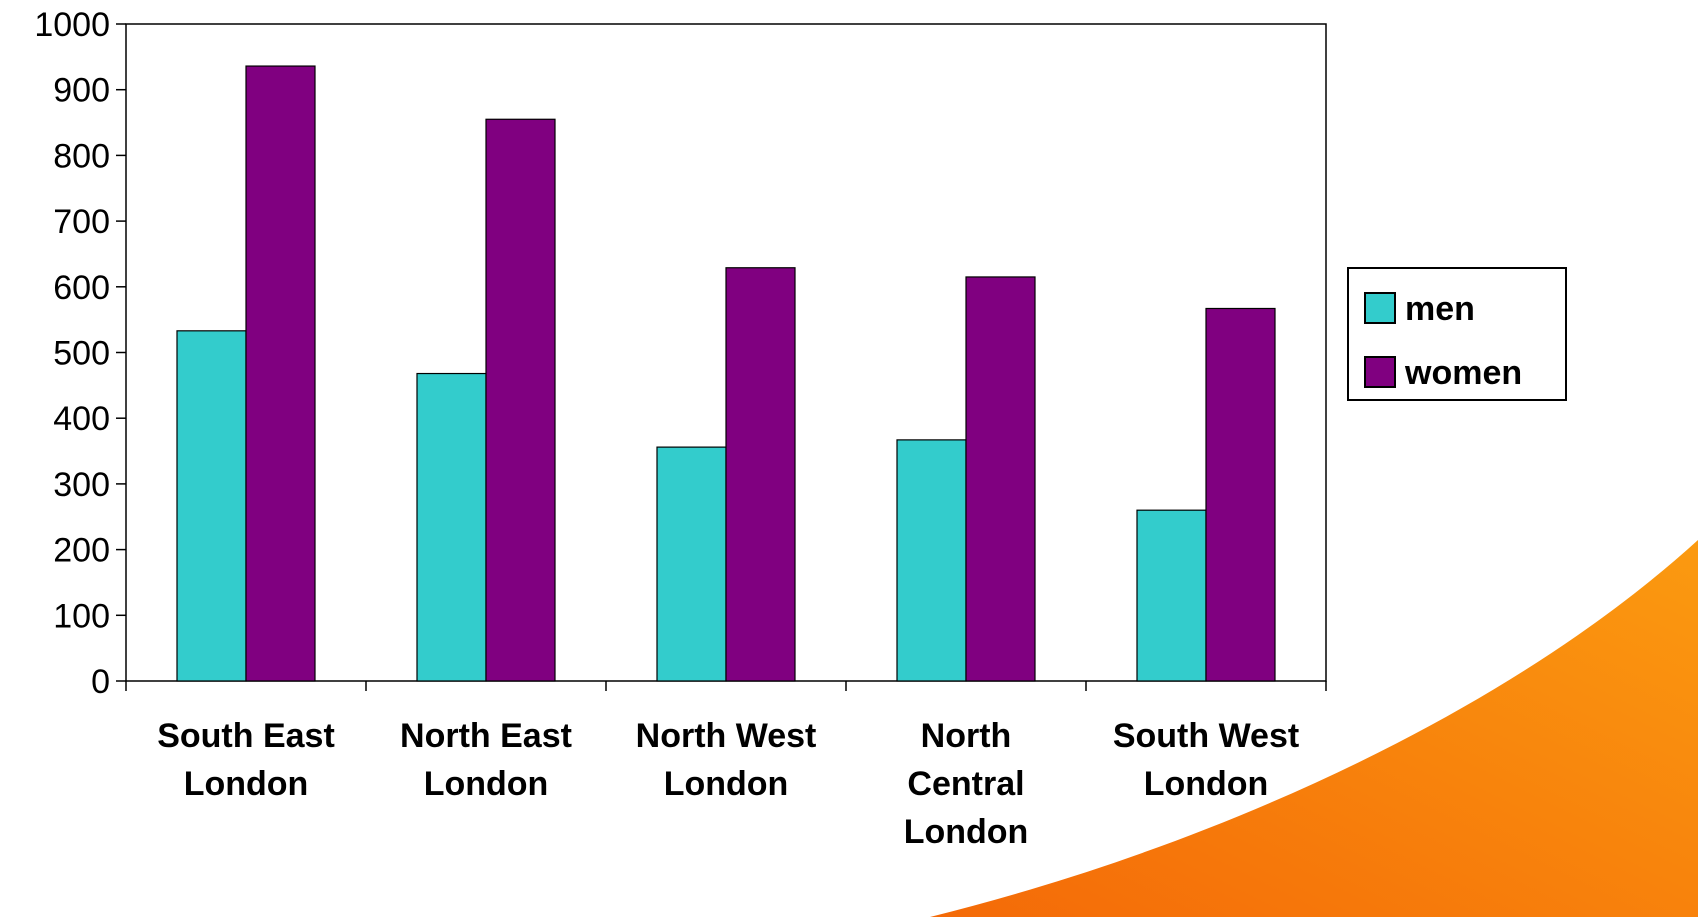 The width and height of the screenshot is (1698, 922). I want to click on y-tick-label: 0, so click(100, 682).